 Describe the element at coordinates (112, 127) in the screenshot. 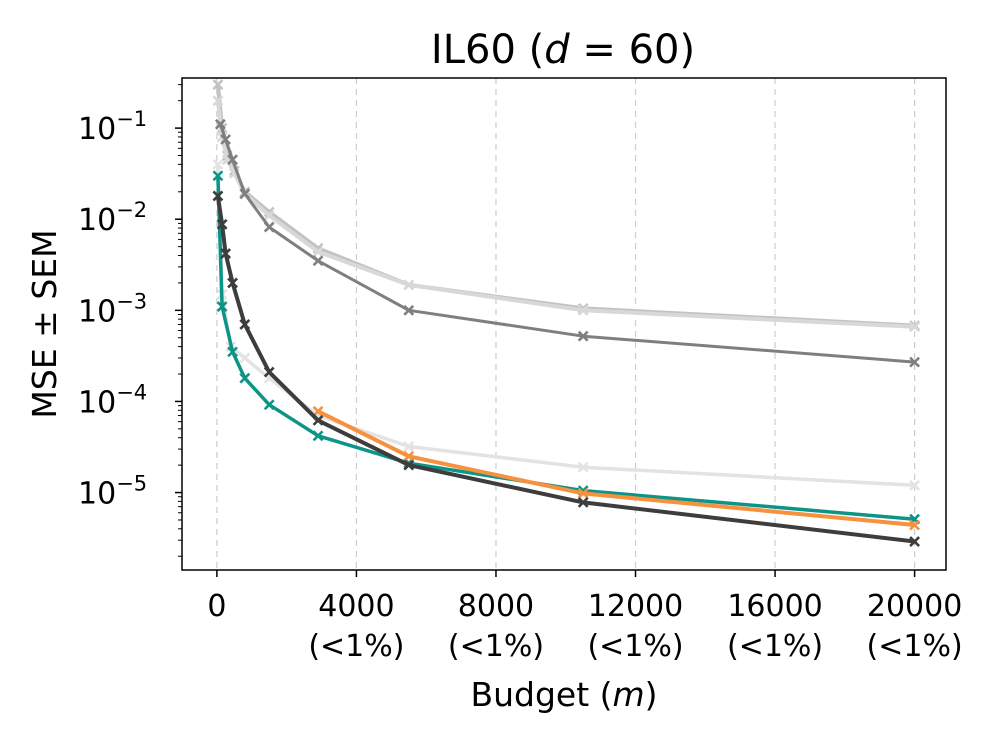

I see `y-tick-label-0: 10⁻¹` at that location.